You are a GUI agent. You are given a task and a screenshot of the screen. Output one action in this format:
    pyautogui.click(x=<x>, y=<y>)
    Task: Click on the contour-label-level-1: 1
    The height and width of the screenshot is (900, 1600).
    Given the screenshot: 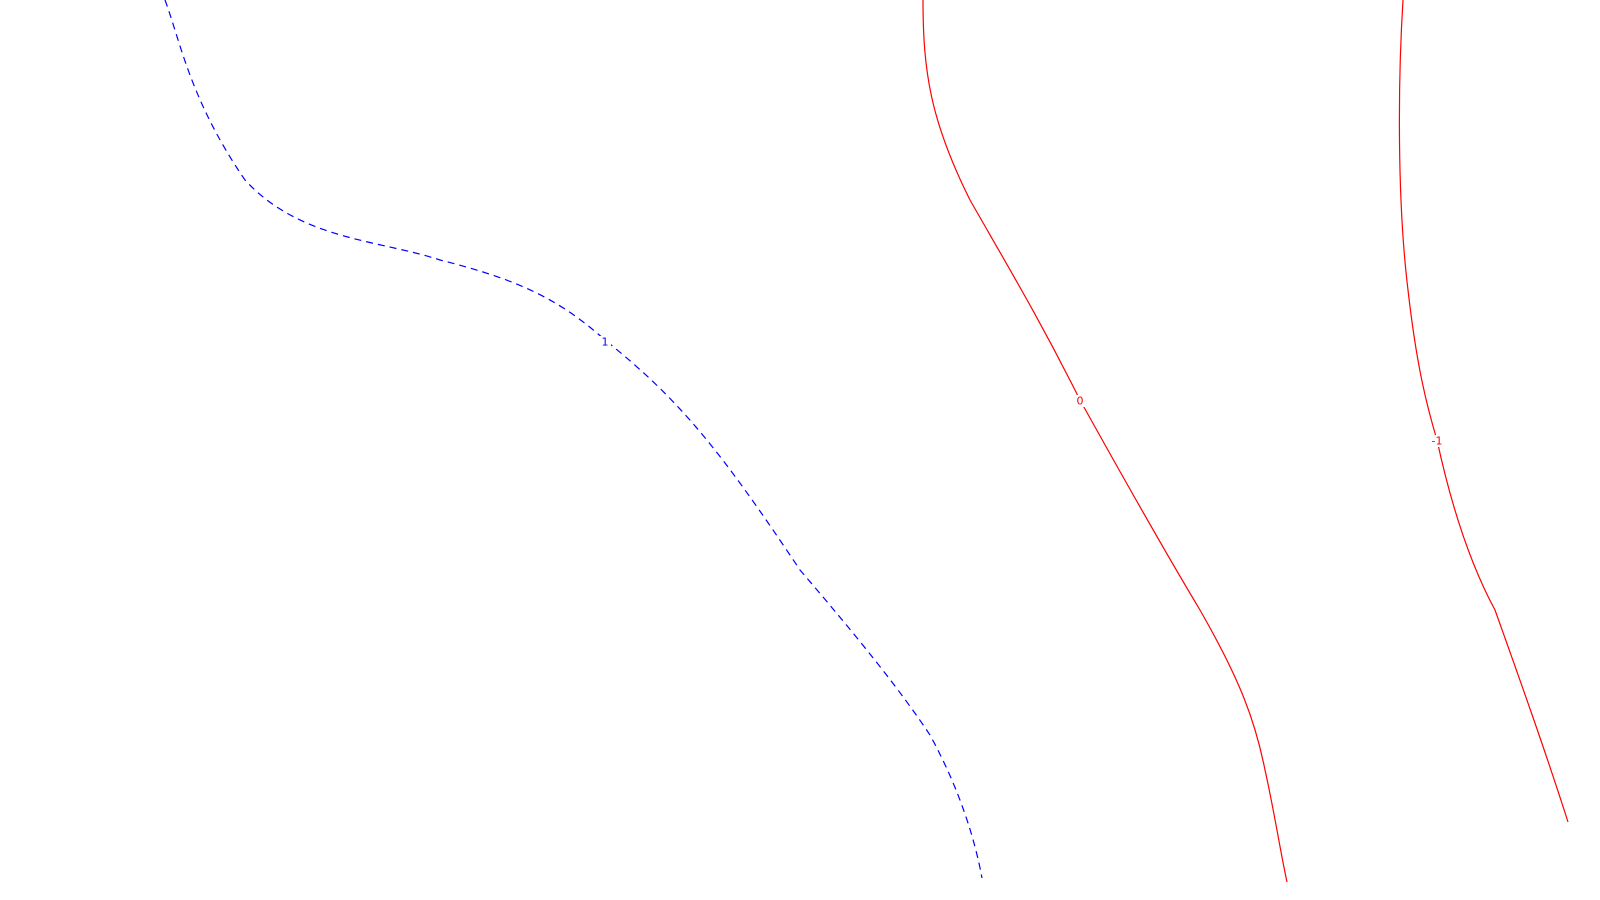 What is the action you would take?
    pyautogui.click(x=605, y=342)
    